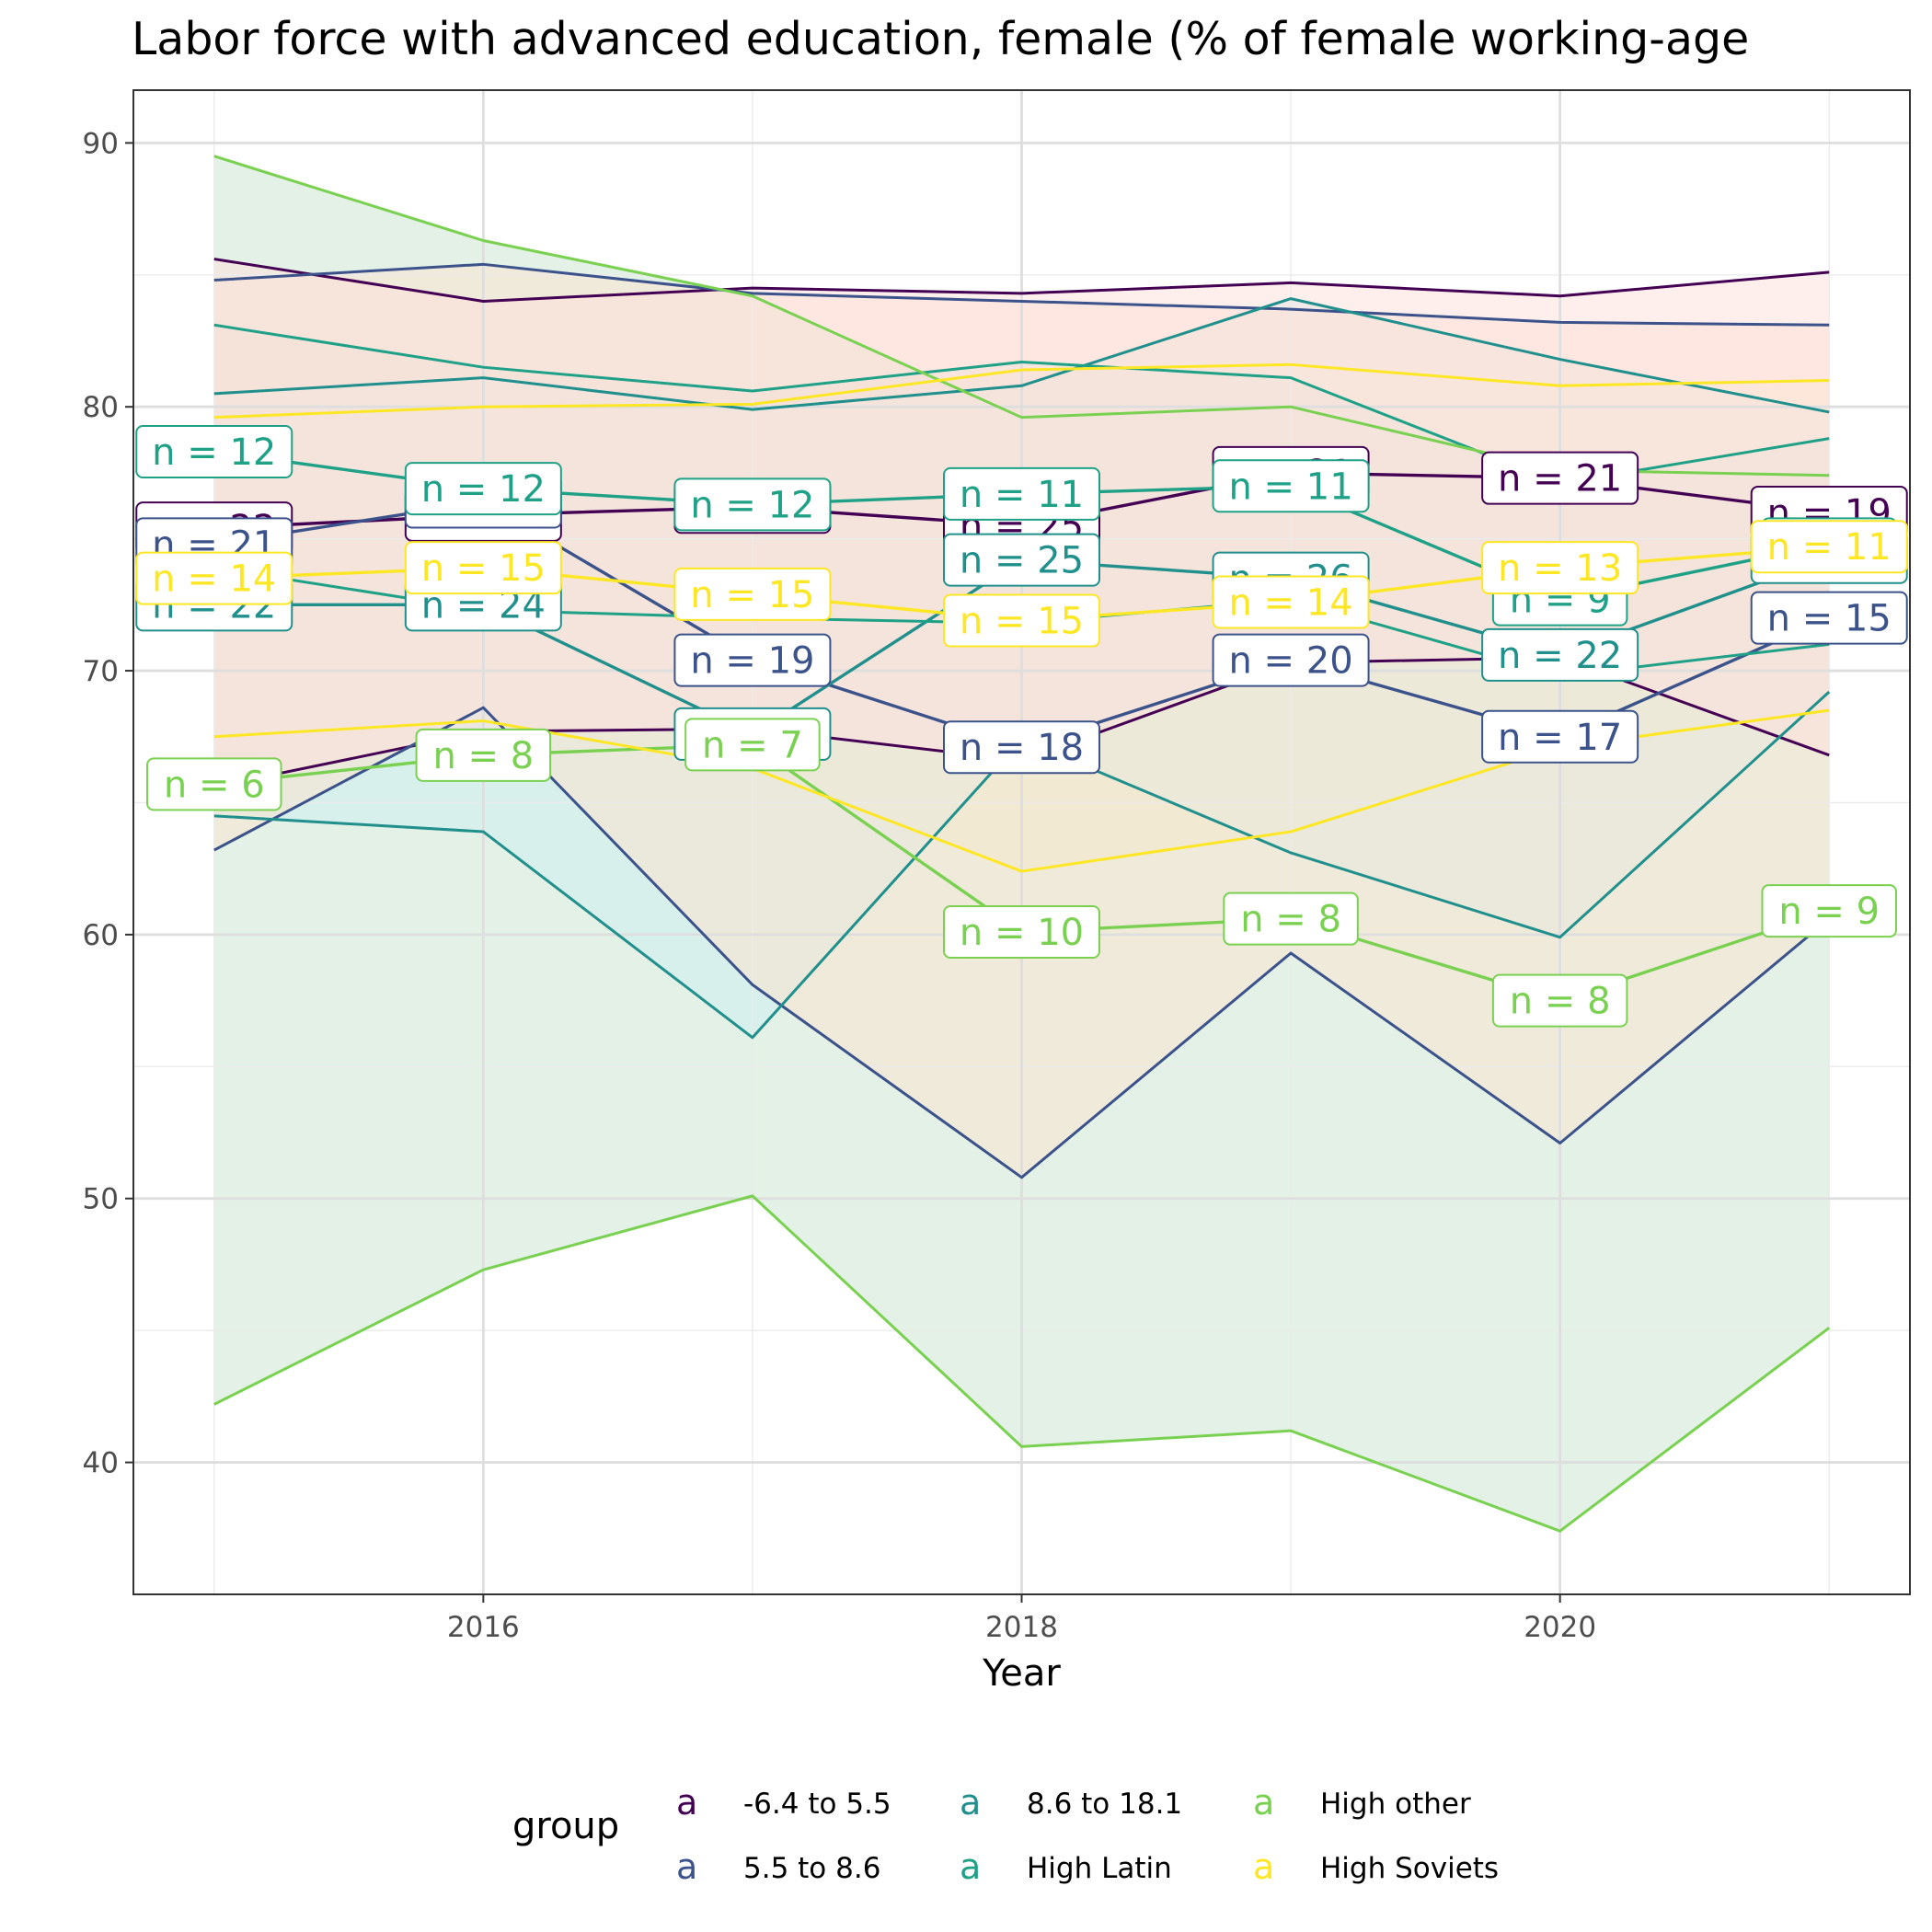 The width and height of the screenshot is (1932, 1932). I want to click on legend-label: -6.4 to 5.5, so click(817, 1804).